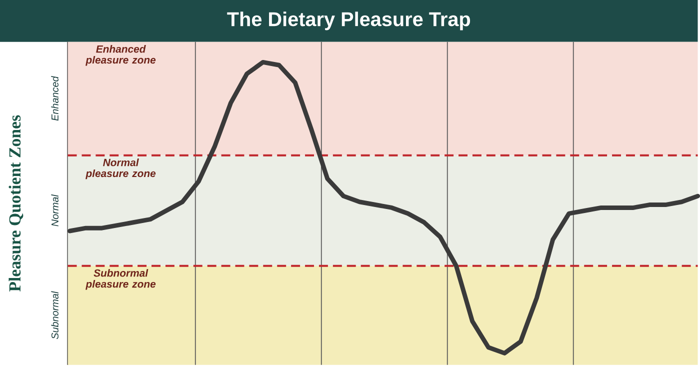 This screenshot has height=372, width=700. Describe the element at coordinates (348, 21) in the screenshot. I see `chart-title: The Dietary Pleasure Trap` at that location.